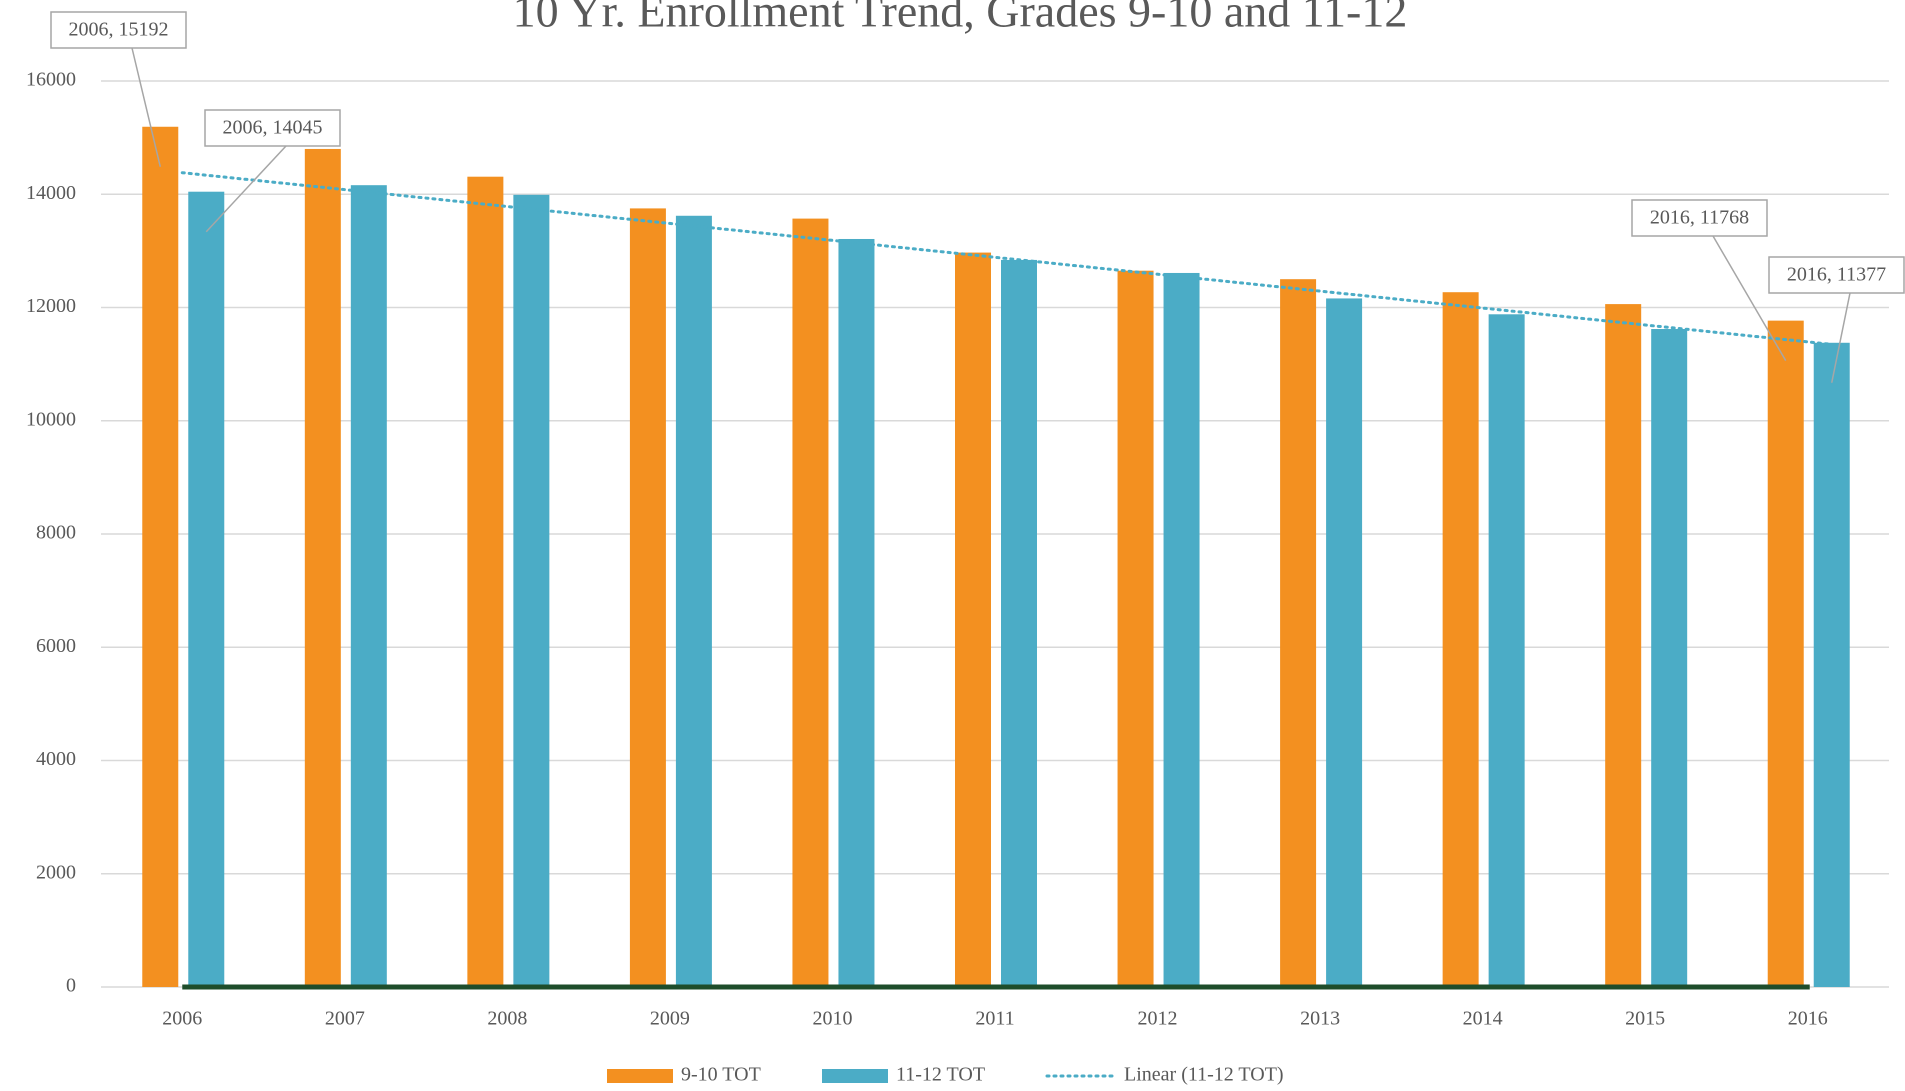  What do you see at coordinates (1204, 1075) in the screenshot?
I see `legend-label: Linear (11-12 TOT)` at bounding box center [1204, 1075].